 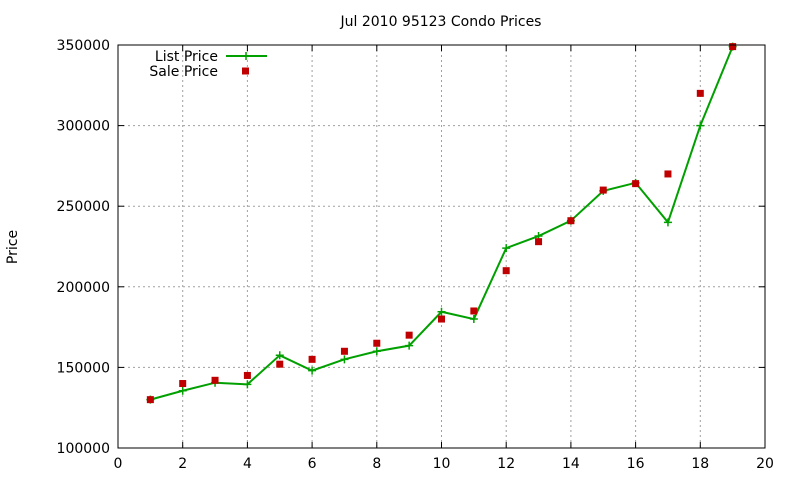 I want to click on y-tick-label: 150000, so click(x=83, y=368).